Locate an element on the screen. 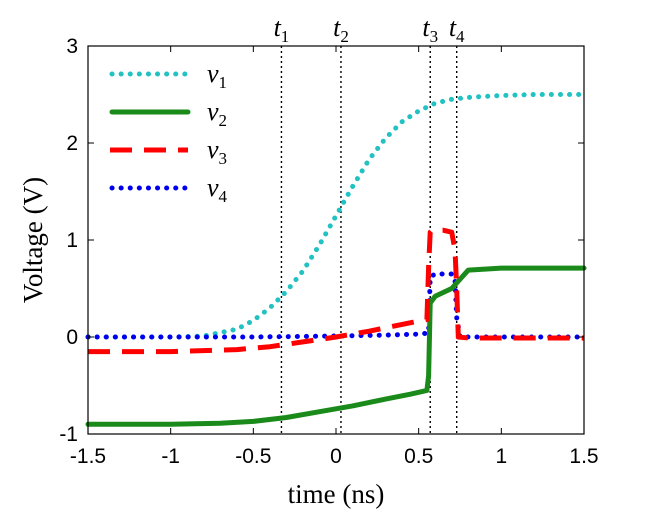 This screenshot has width=647, height=518. x-tick-label: -1 is located at coordinates (170, 456).